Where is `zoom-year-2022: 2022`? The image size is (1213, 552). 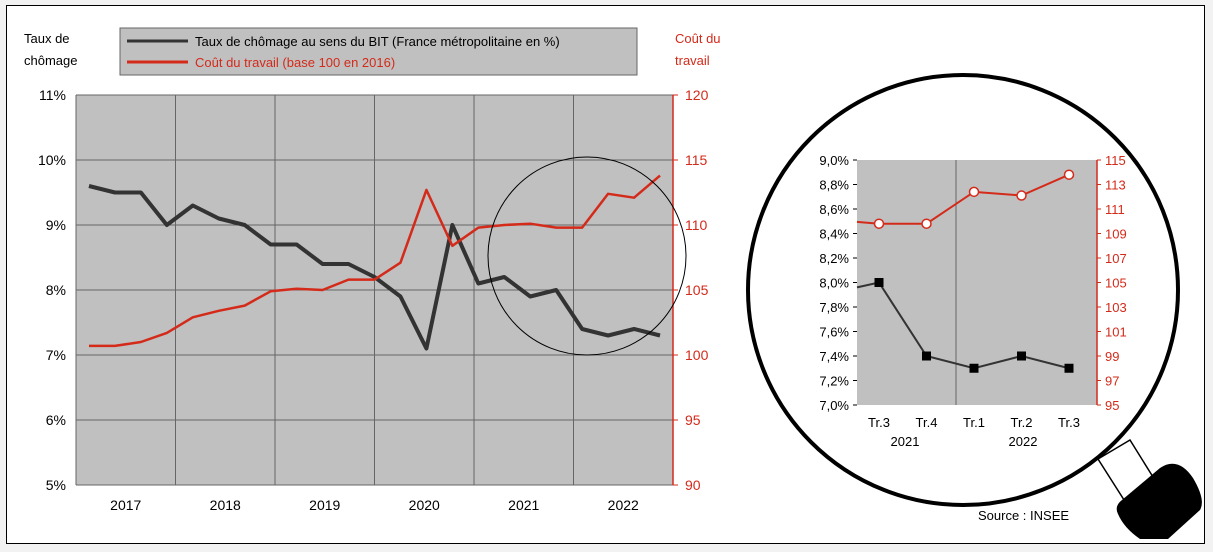 zoom-year-2022: 2022 is located at coordinates (1023, 441).